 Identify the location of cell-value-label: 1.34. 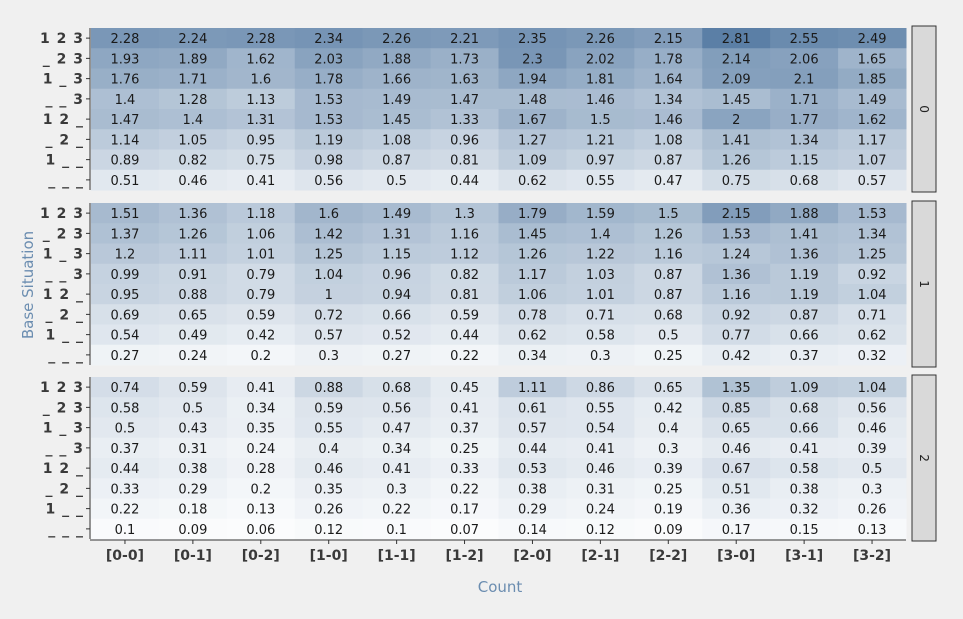
(804, 140).